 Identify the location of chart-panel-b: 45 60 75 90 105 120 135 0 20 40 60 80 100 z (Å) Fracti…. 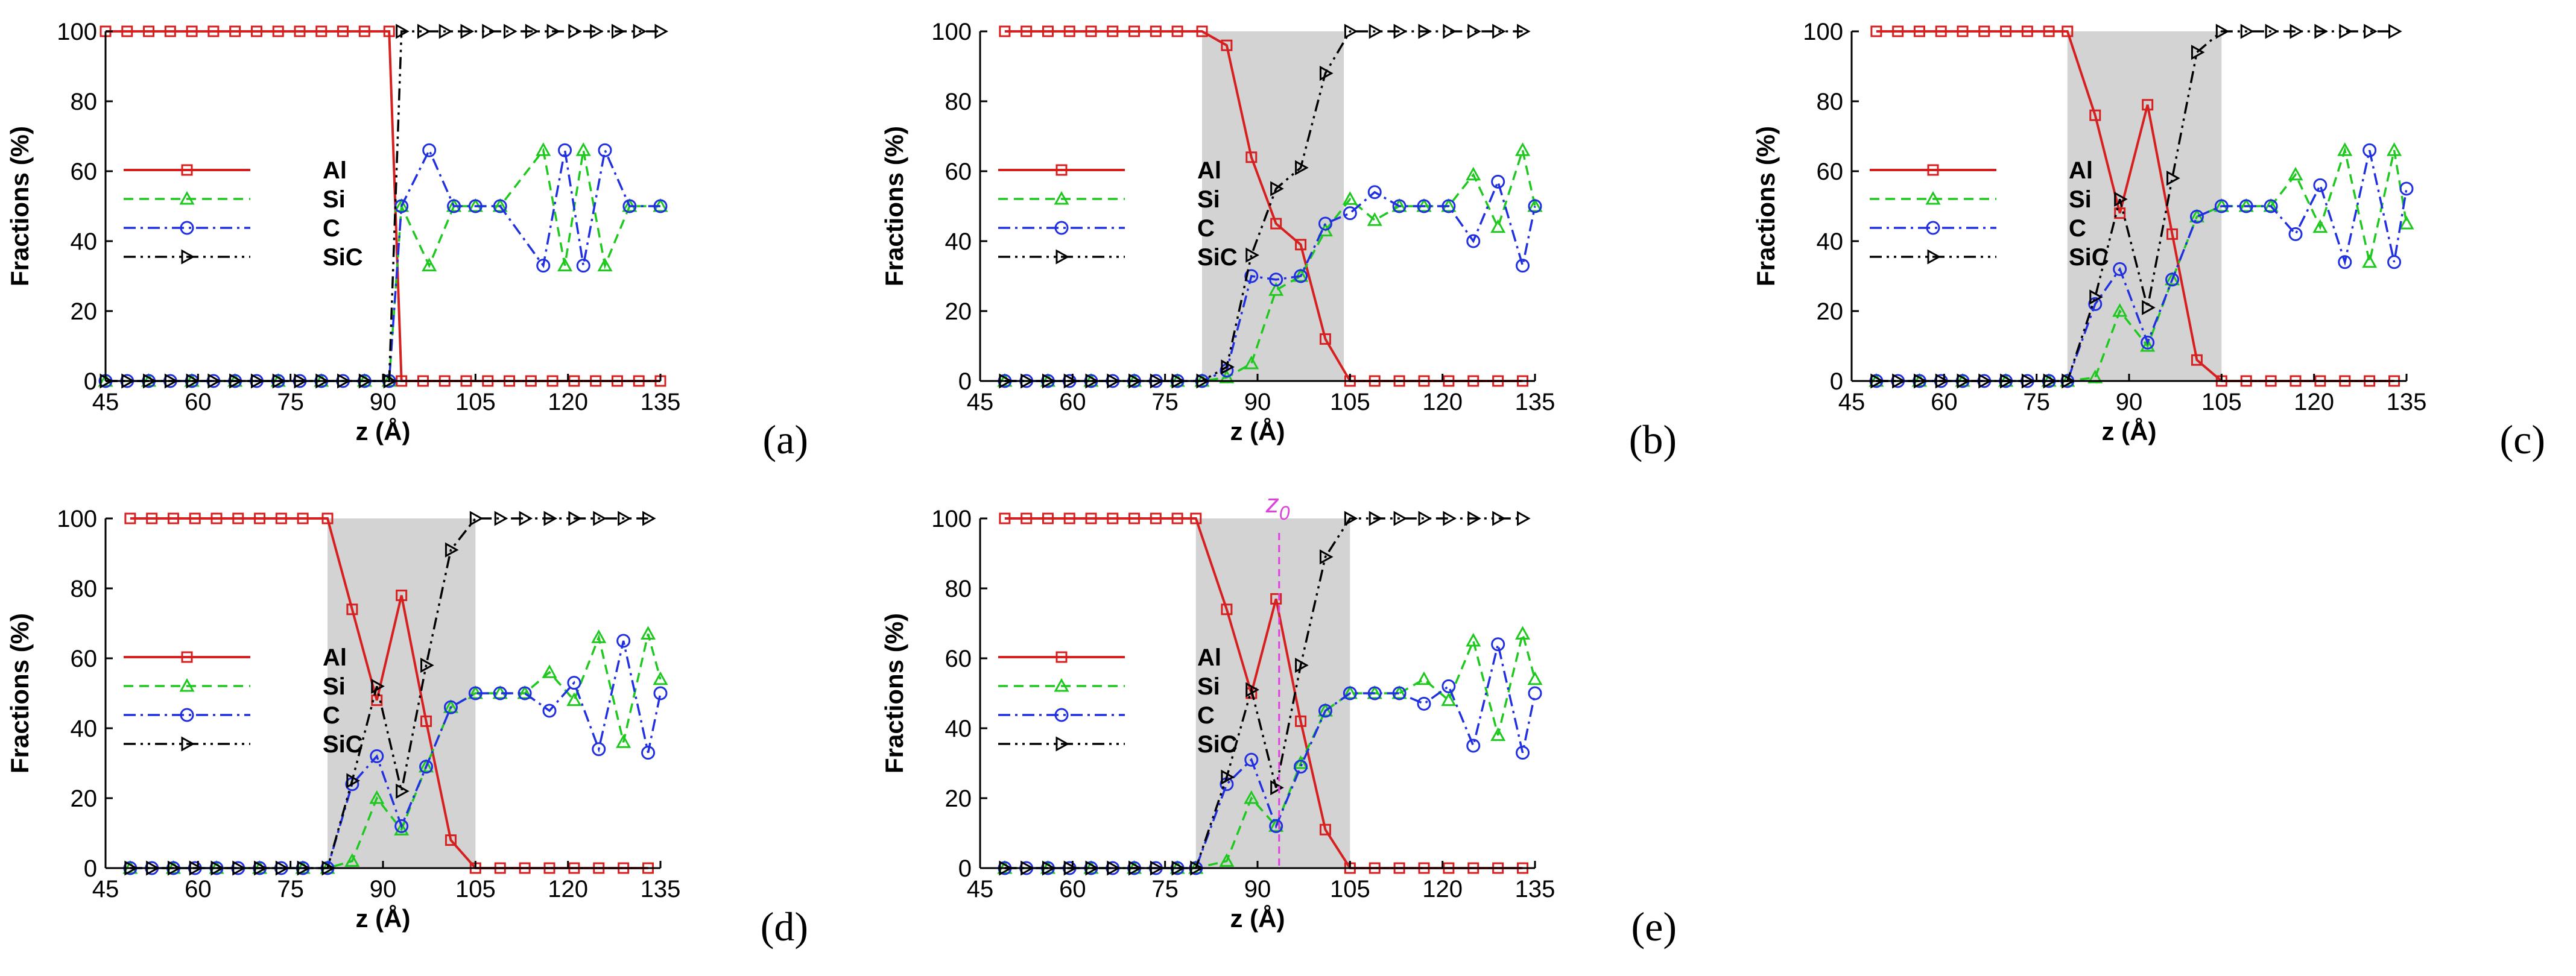
(1278, 241).